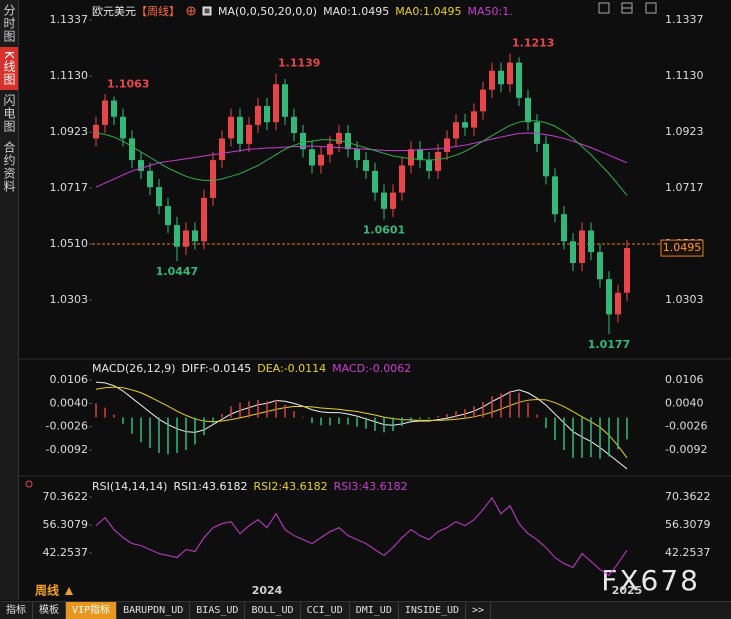 The image size is (731, 619). What do you see at coordinates (130, 486) in the screenshot?
I see `indicator-title: RSI(14,14,14)` at bounding box center [130, 486].